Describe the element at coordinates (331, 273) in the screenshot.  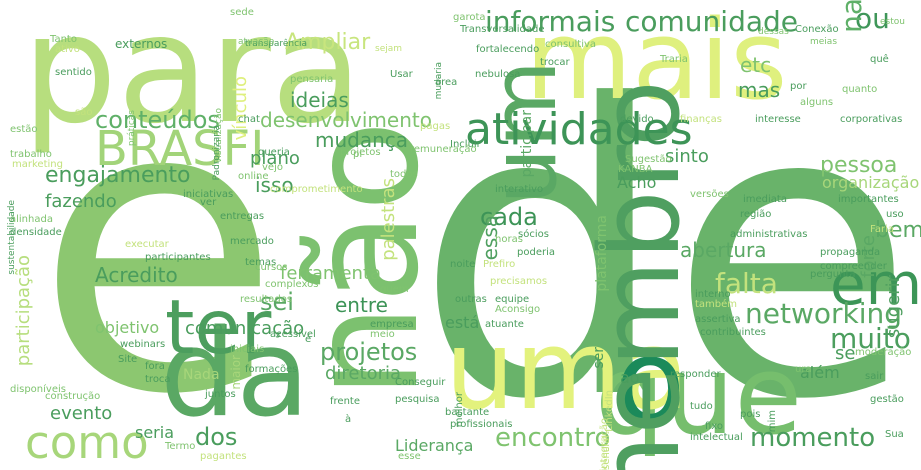
I see `cloud-word-ferramenta: ferramenta` at that location.